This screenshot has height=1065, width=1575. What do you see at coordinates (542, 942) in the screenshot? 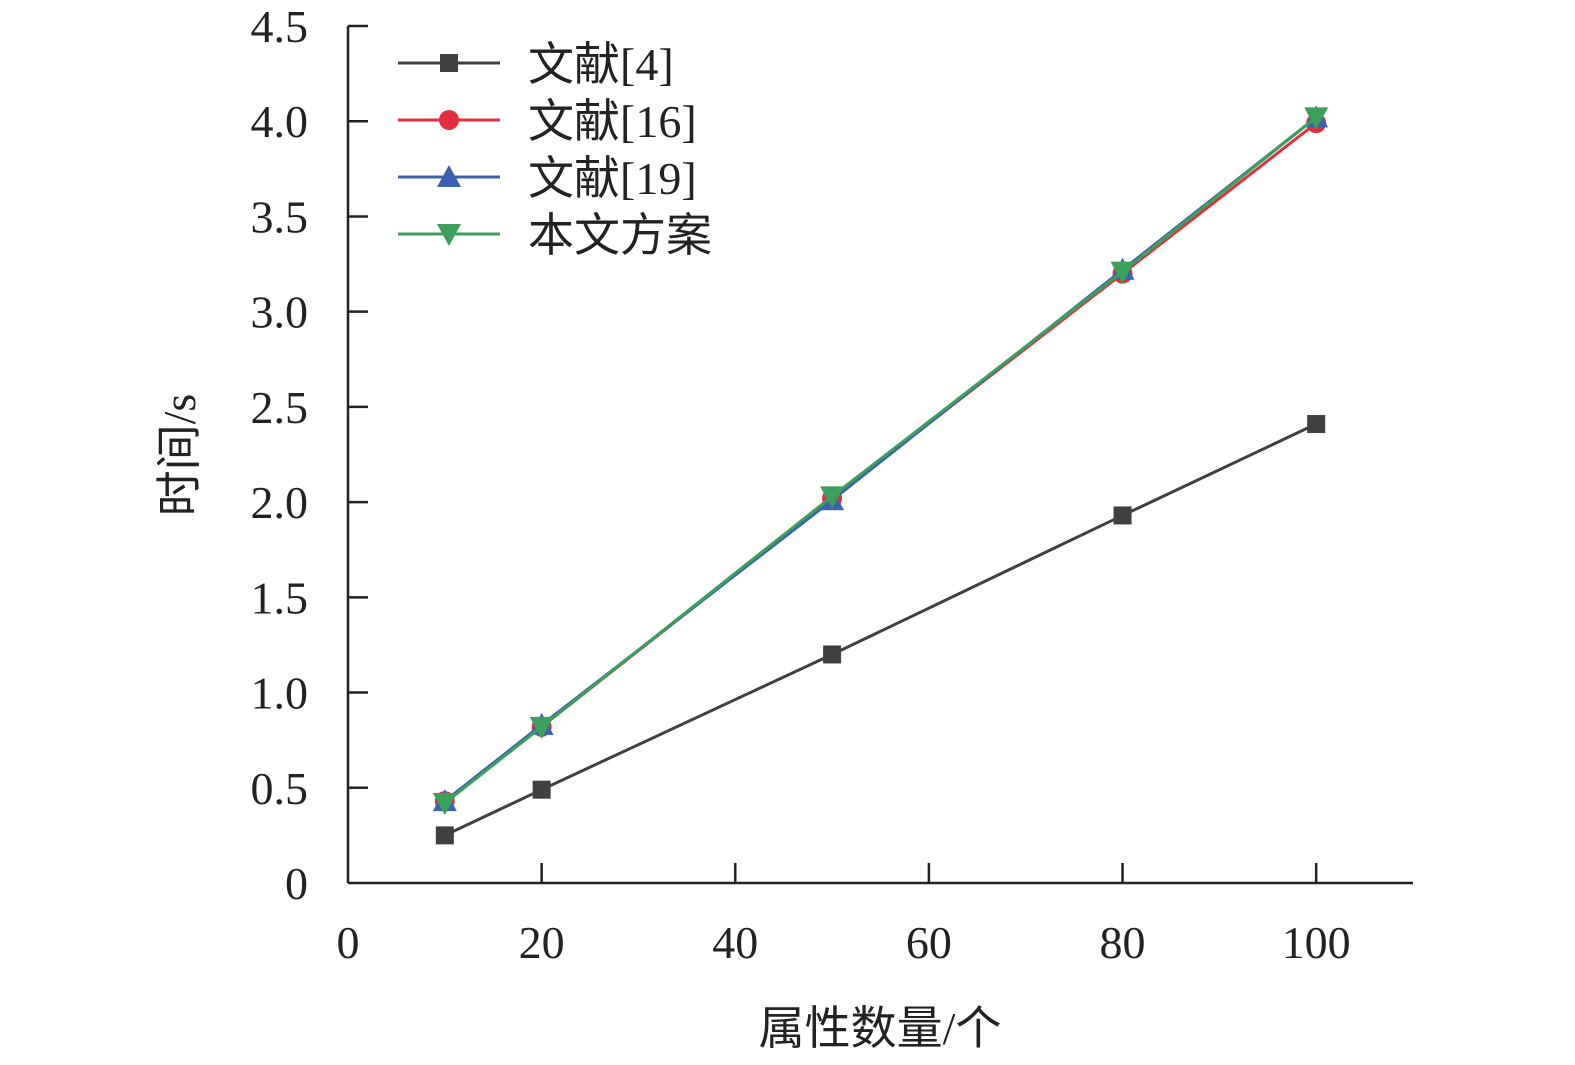
I see `x-tick-label: 20` at bounding box center [542, 942].